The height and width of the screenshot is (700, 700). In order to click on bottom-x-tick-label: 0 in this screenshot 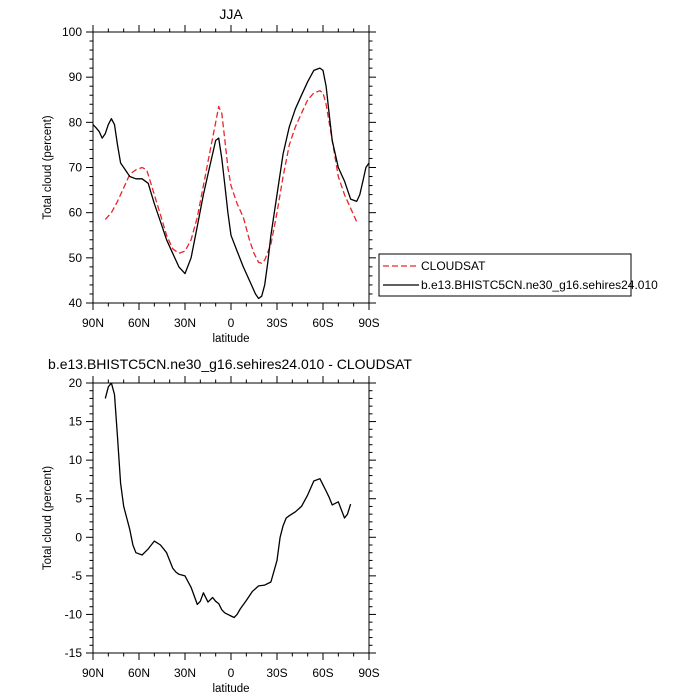, I will do `click(231, 673)`.